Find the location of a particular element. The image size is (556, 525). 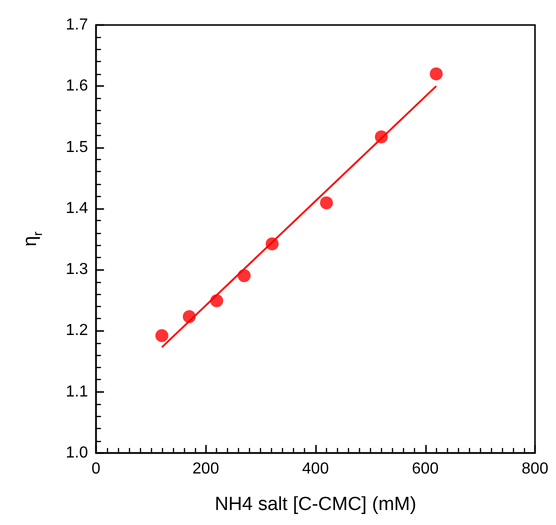

x-tick-label: 200 is located at coordinates (206, 469).